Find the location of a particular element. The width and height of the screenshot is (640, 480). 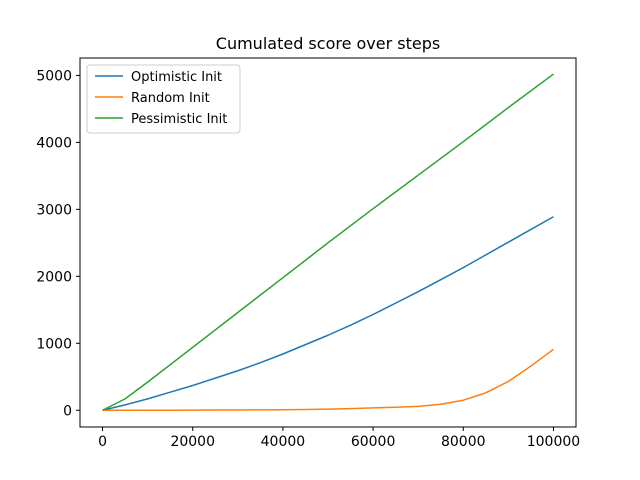

x-tick-label-2: 40000 is located at coordinates (283, 442).